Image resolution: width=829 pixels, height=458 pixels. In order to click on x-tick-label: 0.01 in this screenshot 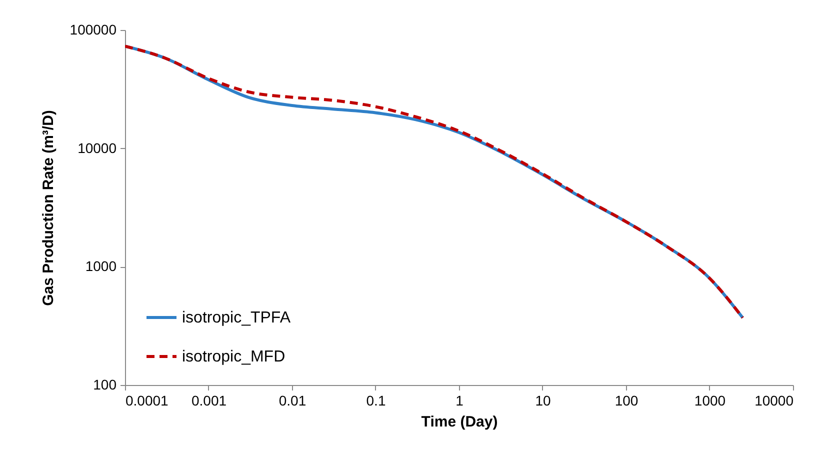, I will do `click(292, 400)`.